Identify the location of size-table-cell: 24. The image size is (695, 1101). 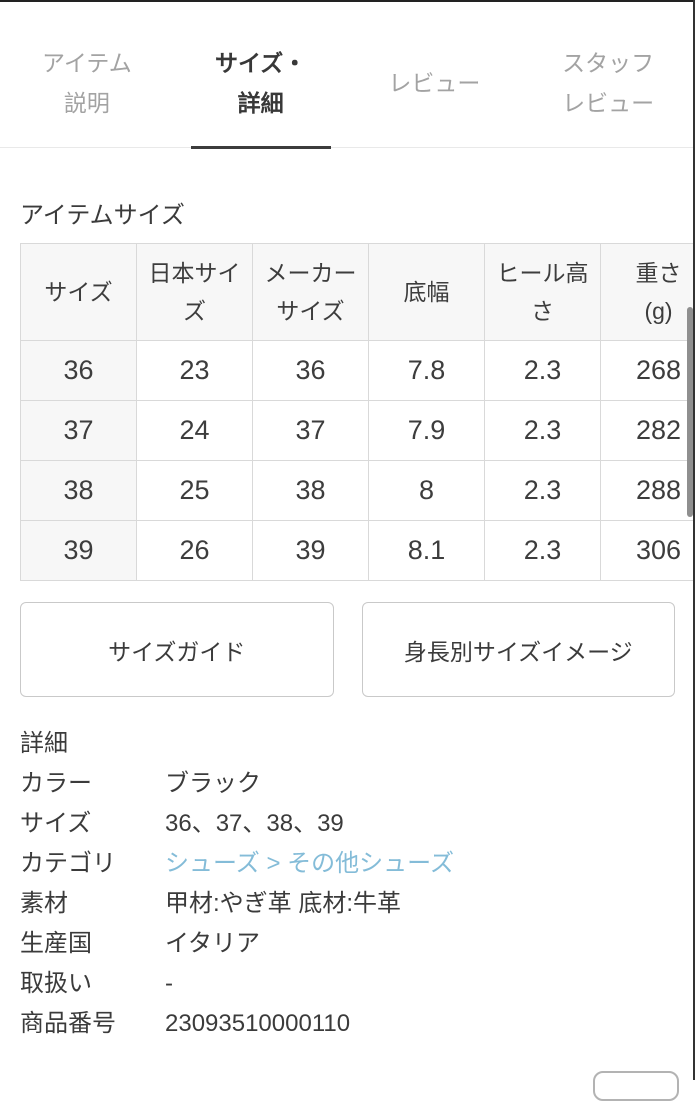
(195, 431).